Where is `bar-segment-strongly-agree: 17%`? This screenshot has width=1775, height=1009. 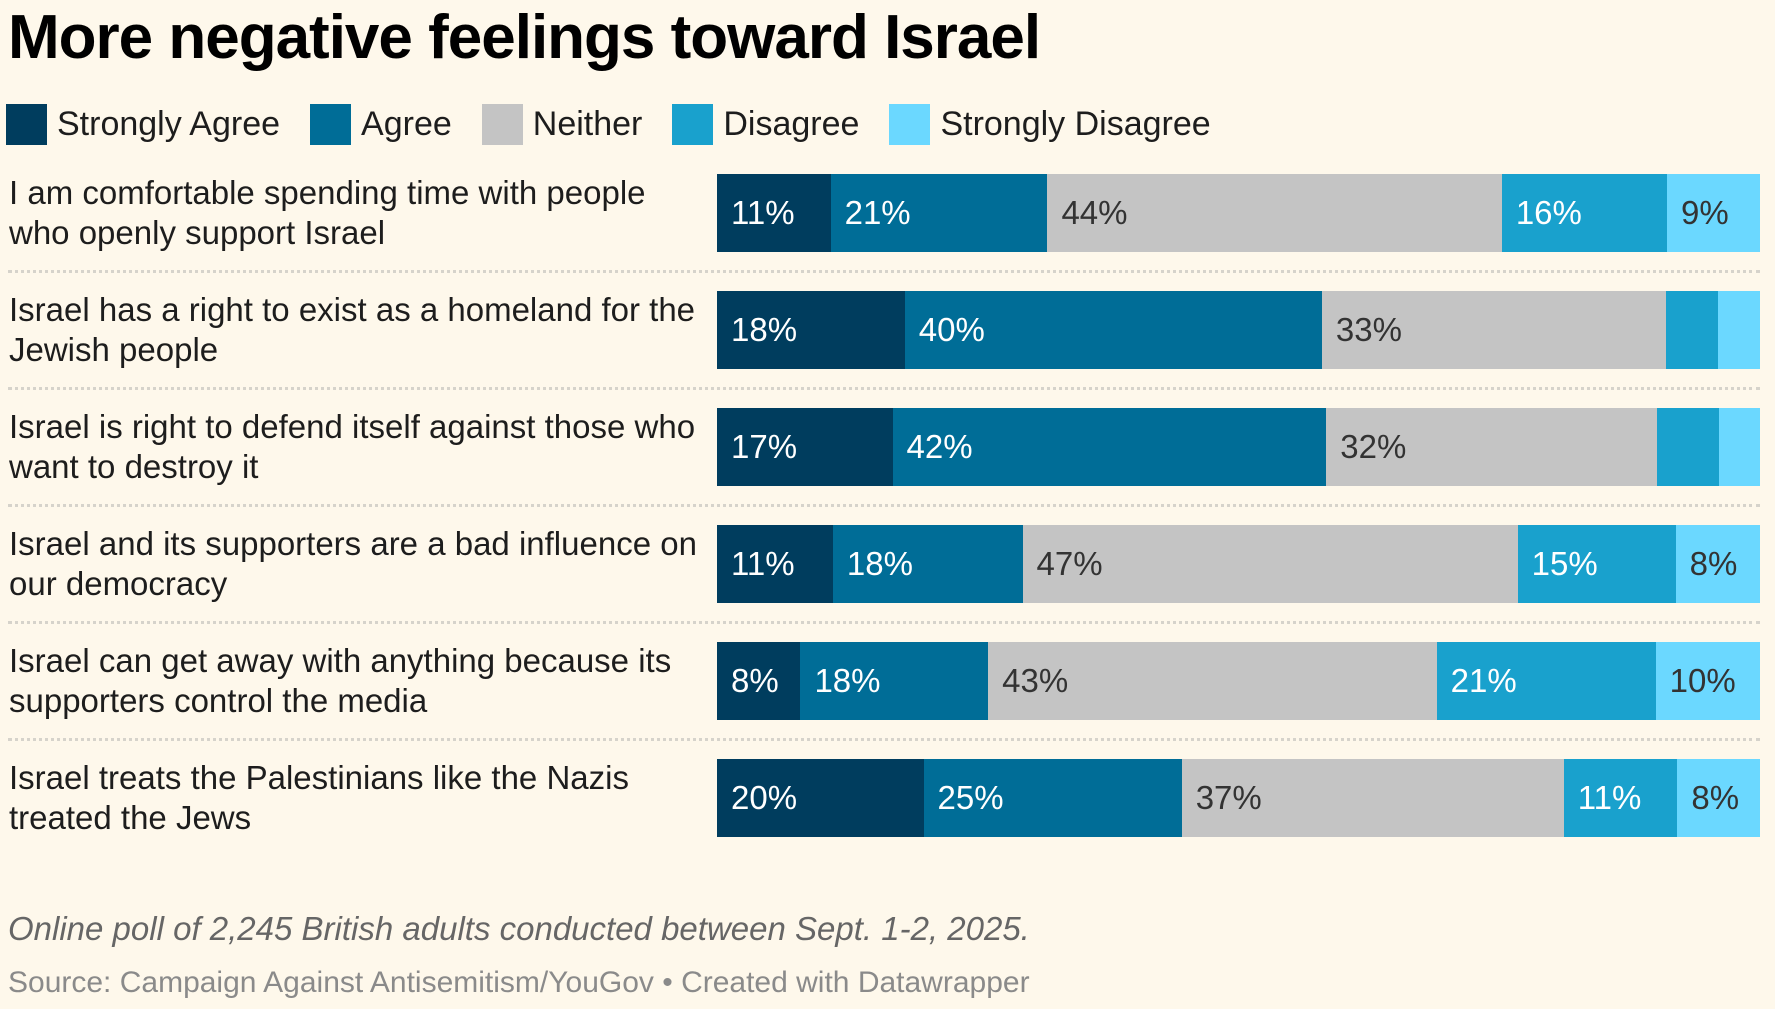
bar-segment-strongly-agree: 17% is located at coordinates (805, 446).